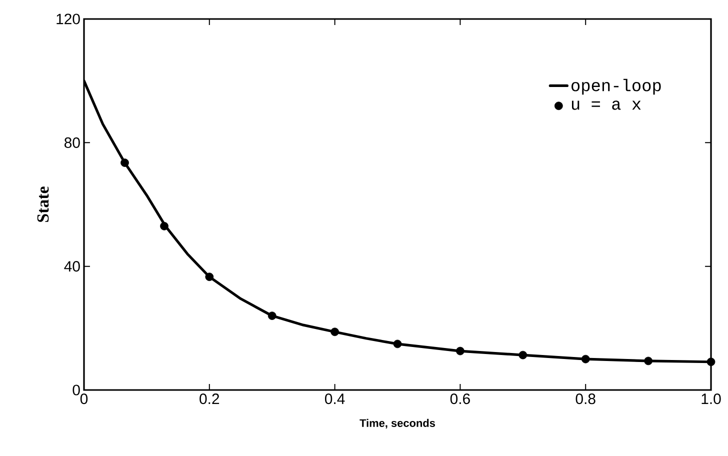 This screenshot has height=456, width=728. What do you see at coordinates (210, 399) in the screenshot?
I see `x-tick-label: 0.2` at bounding box center [210, 399].